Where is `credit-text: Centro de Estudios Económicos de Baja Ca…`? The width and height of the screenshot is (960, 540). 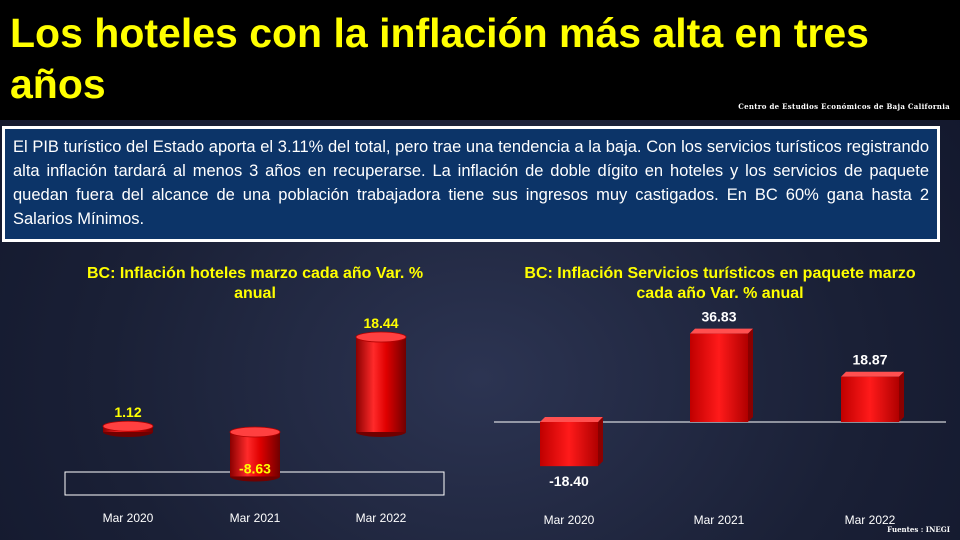 credit-text: Centro de Estudios Económicos de Baja Ca… is located at coordinates (844, 106).